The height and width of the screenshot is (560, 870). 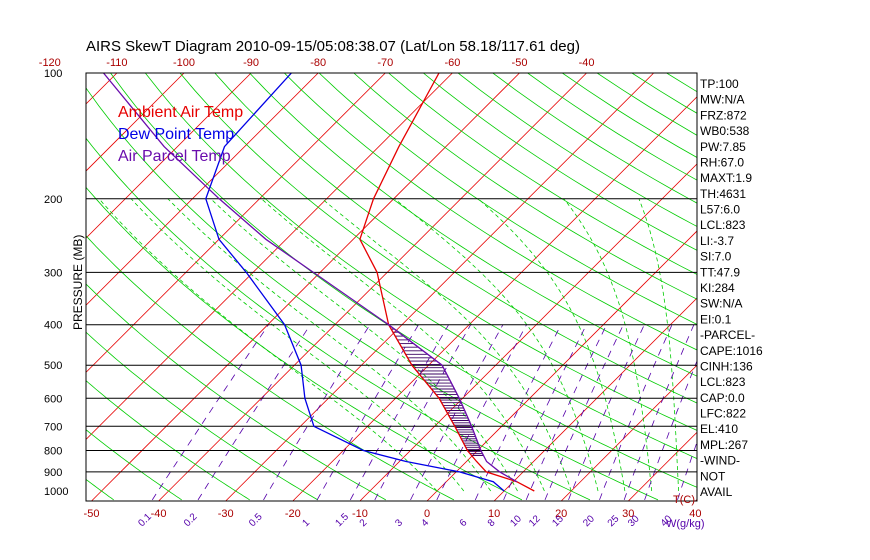 I want to click on y-axis-label: PRESSURE (MB), so click(x=78, y=282).